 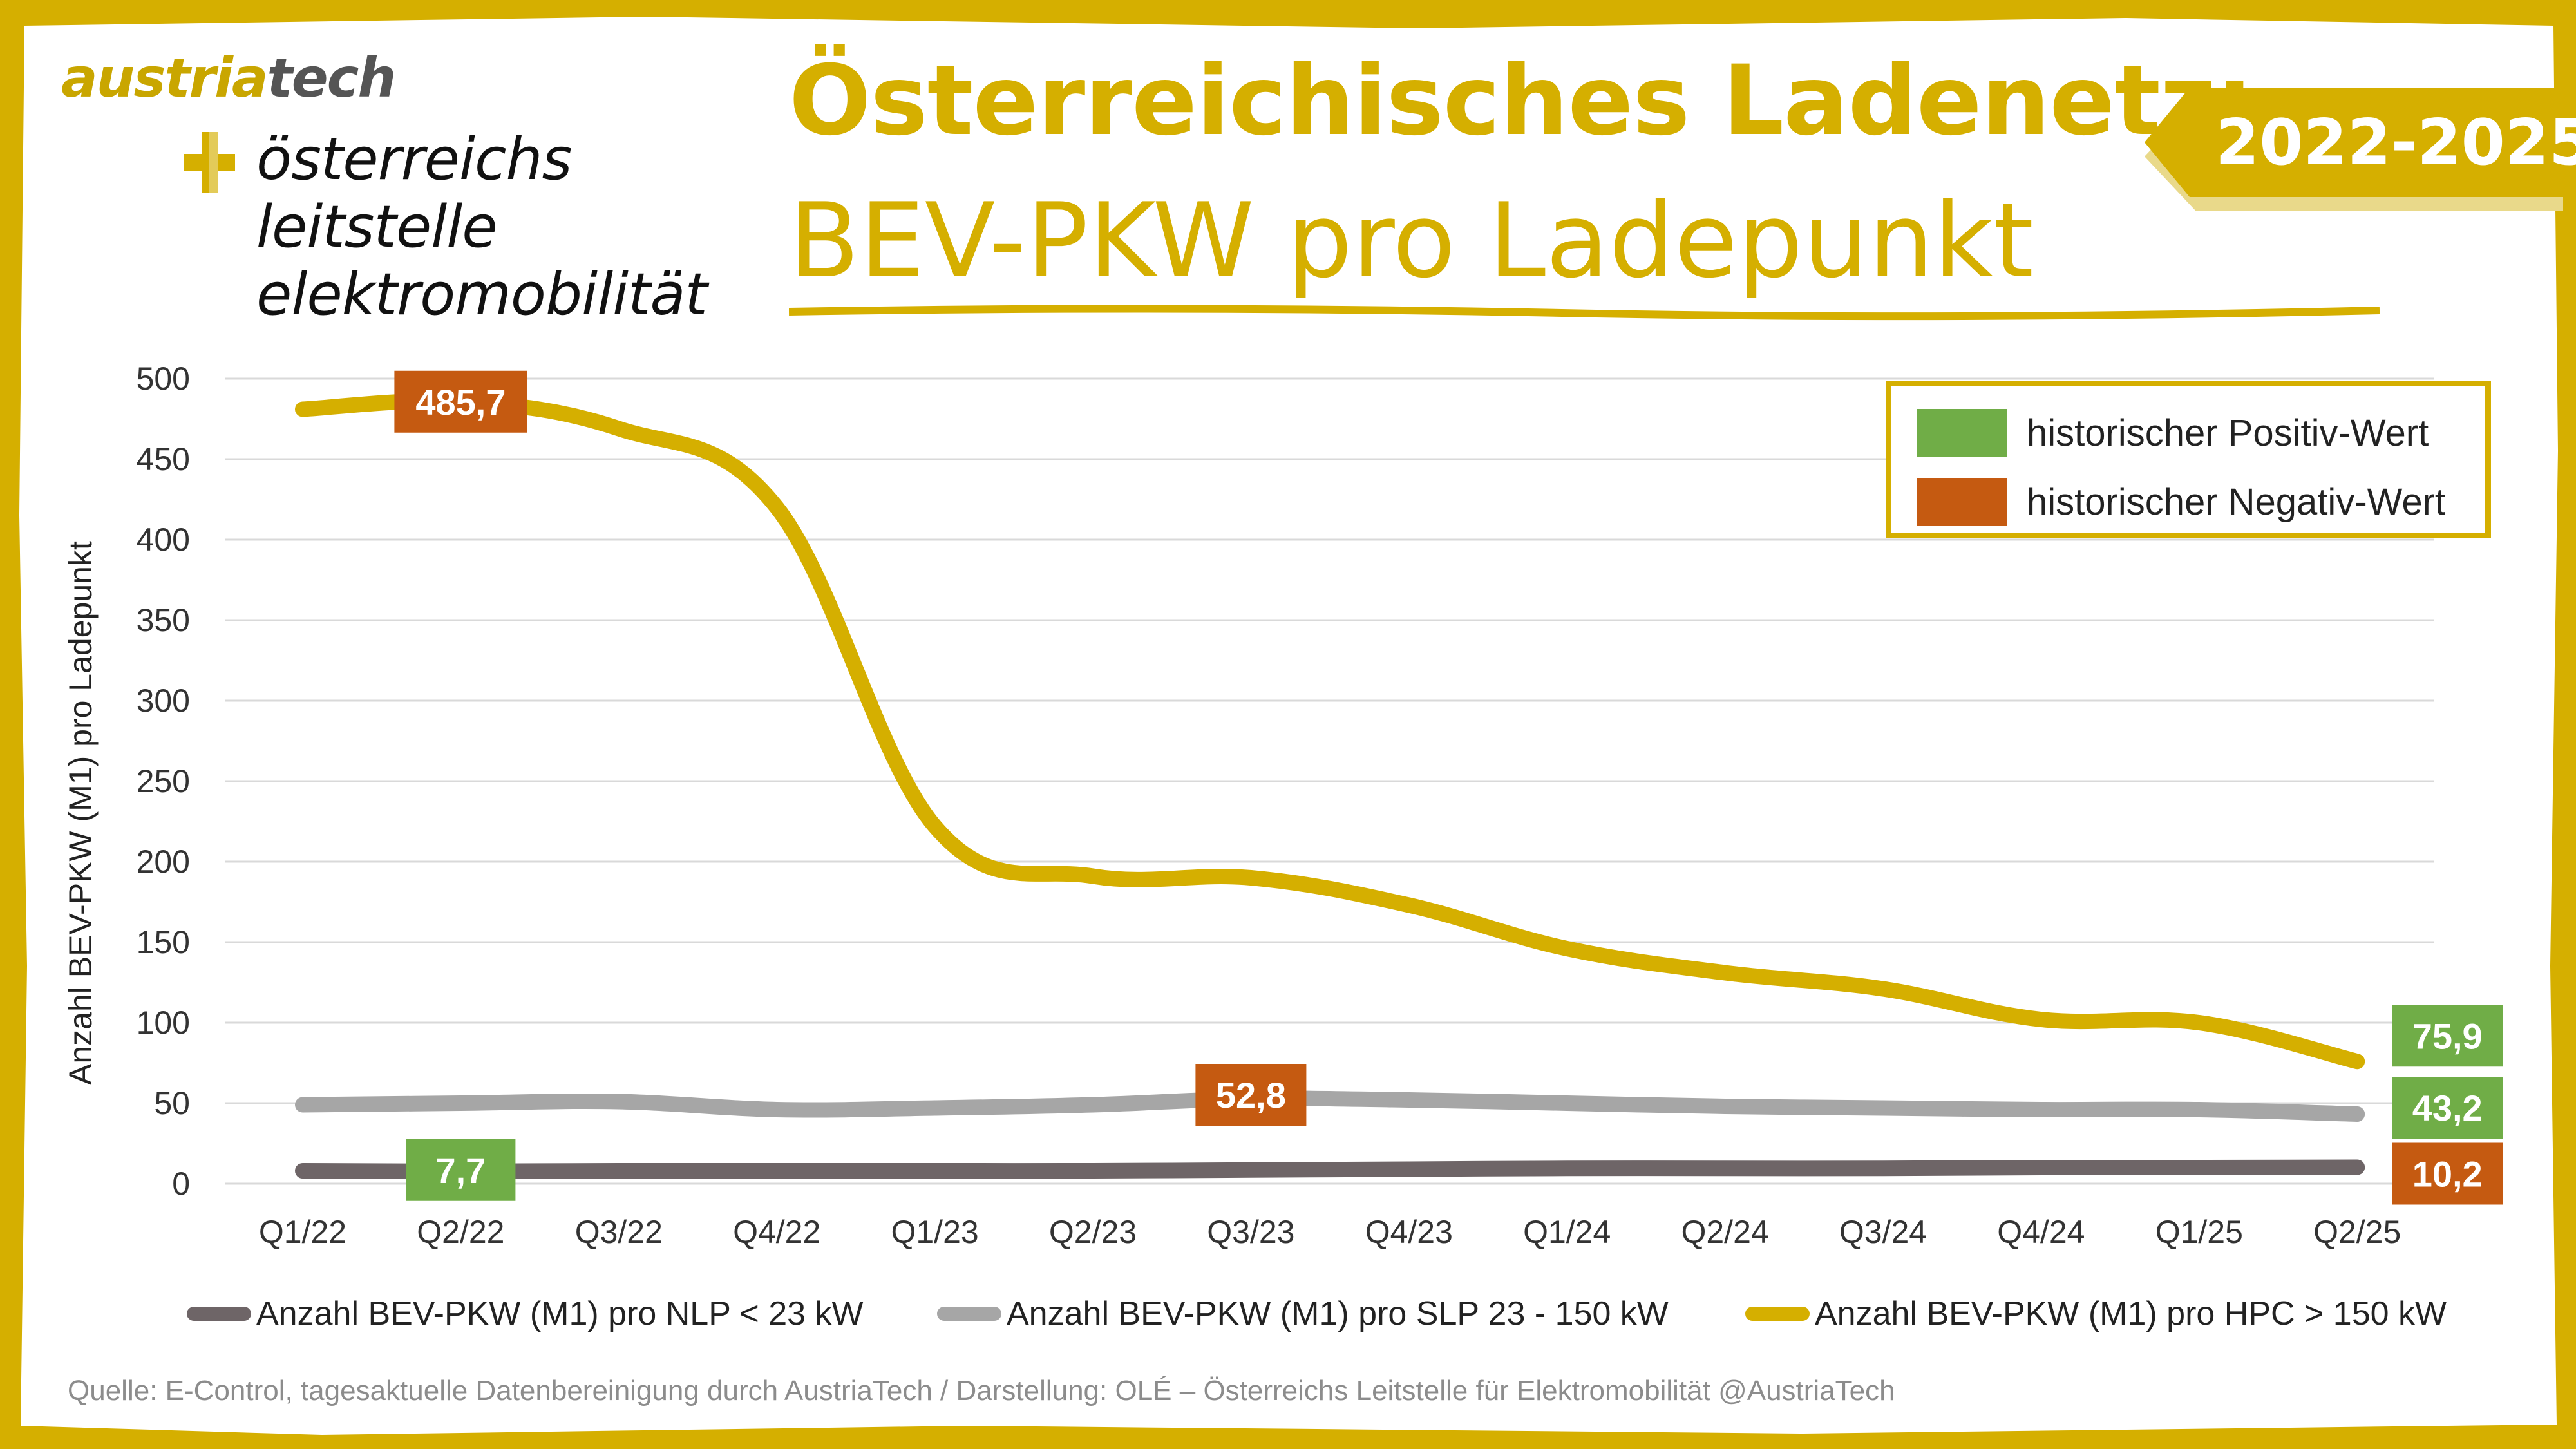 I want to click on legend-series-hpc-label: Anzahl BEV-PKW (M1) pro HPC > 150 kW, so click(x=2131, y=1314).